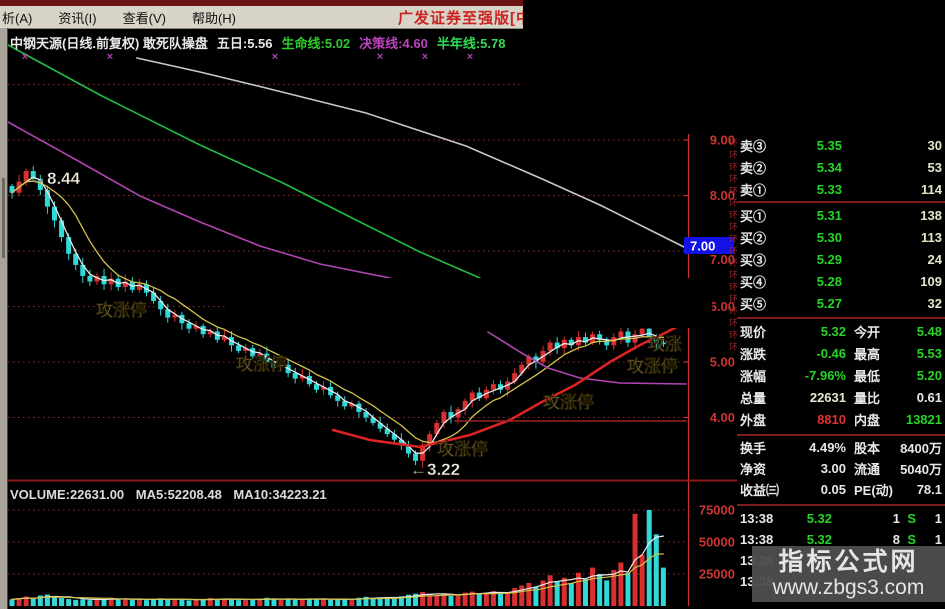 Image resolution: width=945 pixels, height=609 pixels. What do you see at coordinates (722, 417) in the screenshot?
I see `svg-text: 4.00` at bounding box center [722, 417].